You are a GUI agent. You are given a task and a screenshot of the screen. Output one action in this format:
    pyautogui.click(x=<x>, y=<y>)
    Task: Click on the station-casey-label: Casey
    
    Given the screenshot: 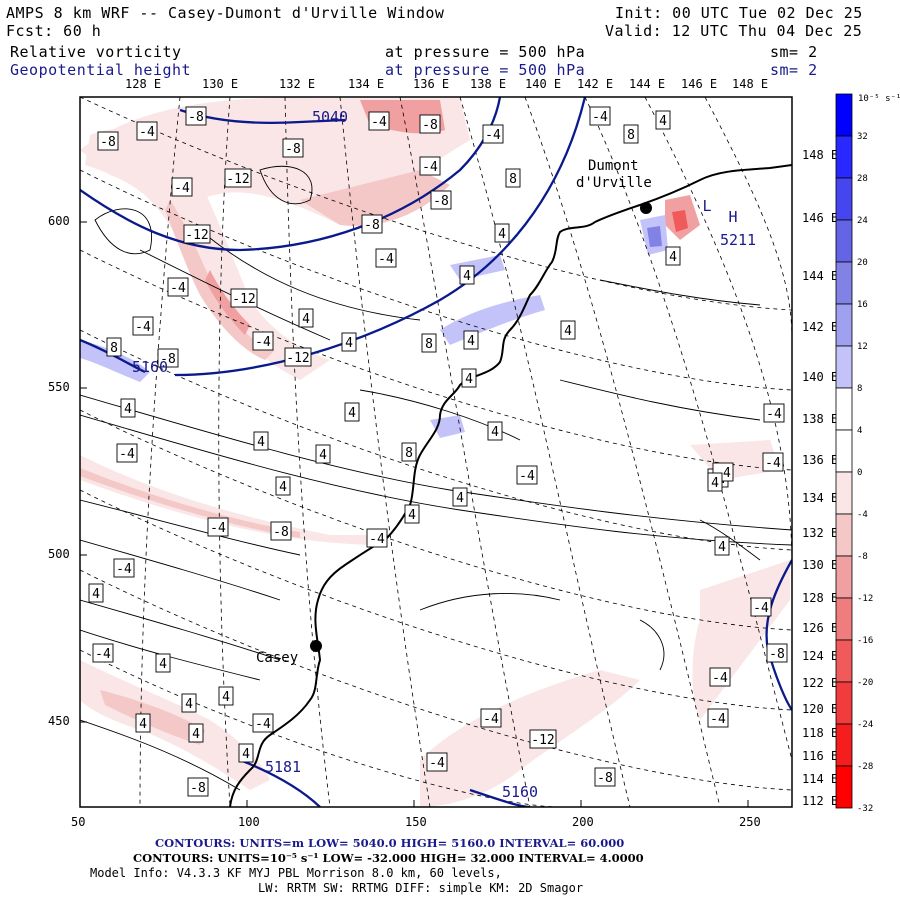 What is the action you would take?
    pyautogui.click(x=277, y=658)
    